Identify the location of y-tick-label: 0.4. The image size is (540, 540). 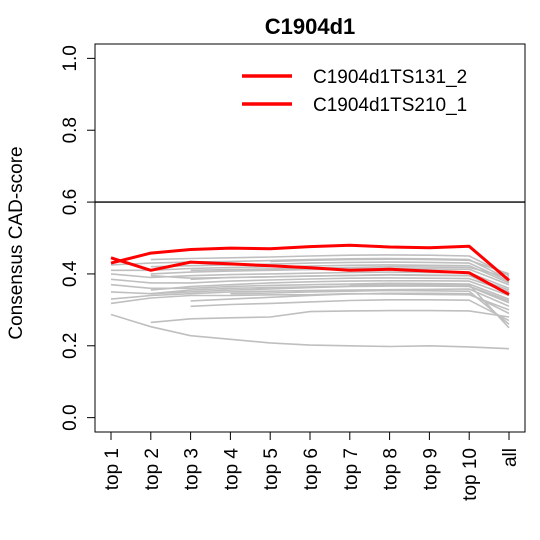
(70, 273).